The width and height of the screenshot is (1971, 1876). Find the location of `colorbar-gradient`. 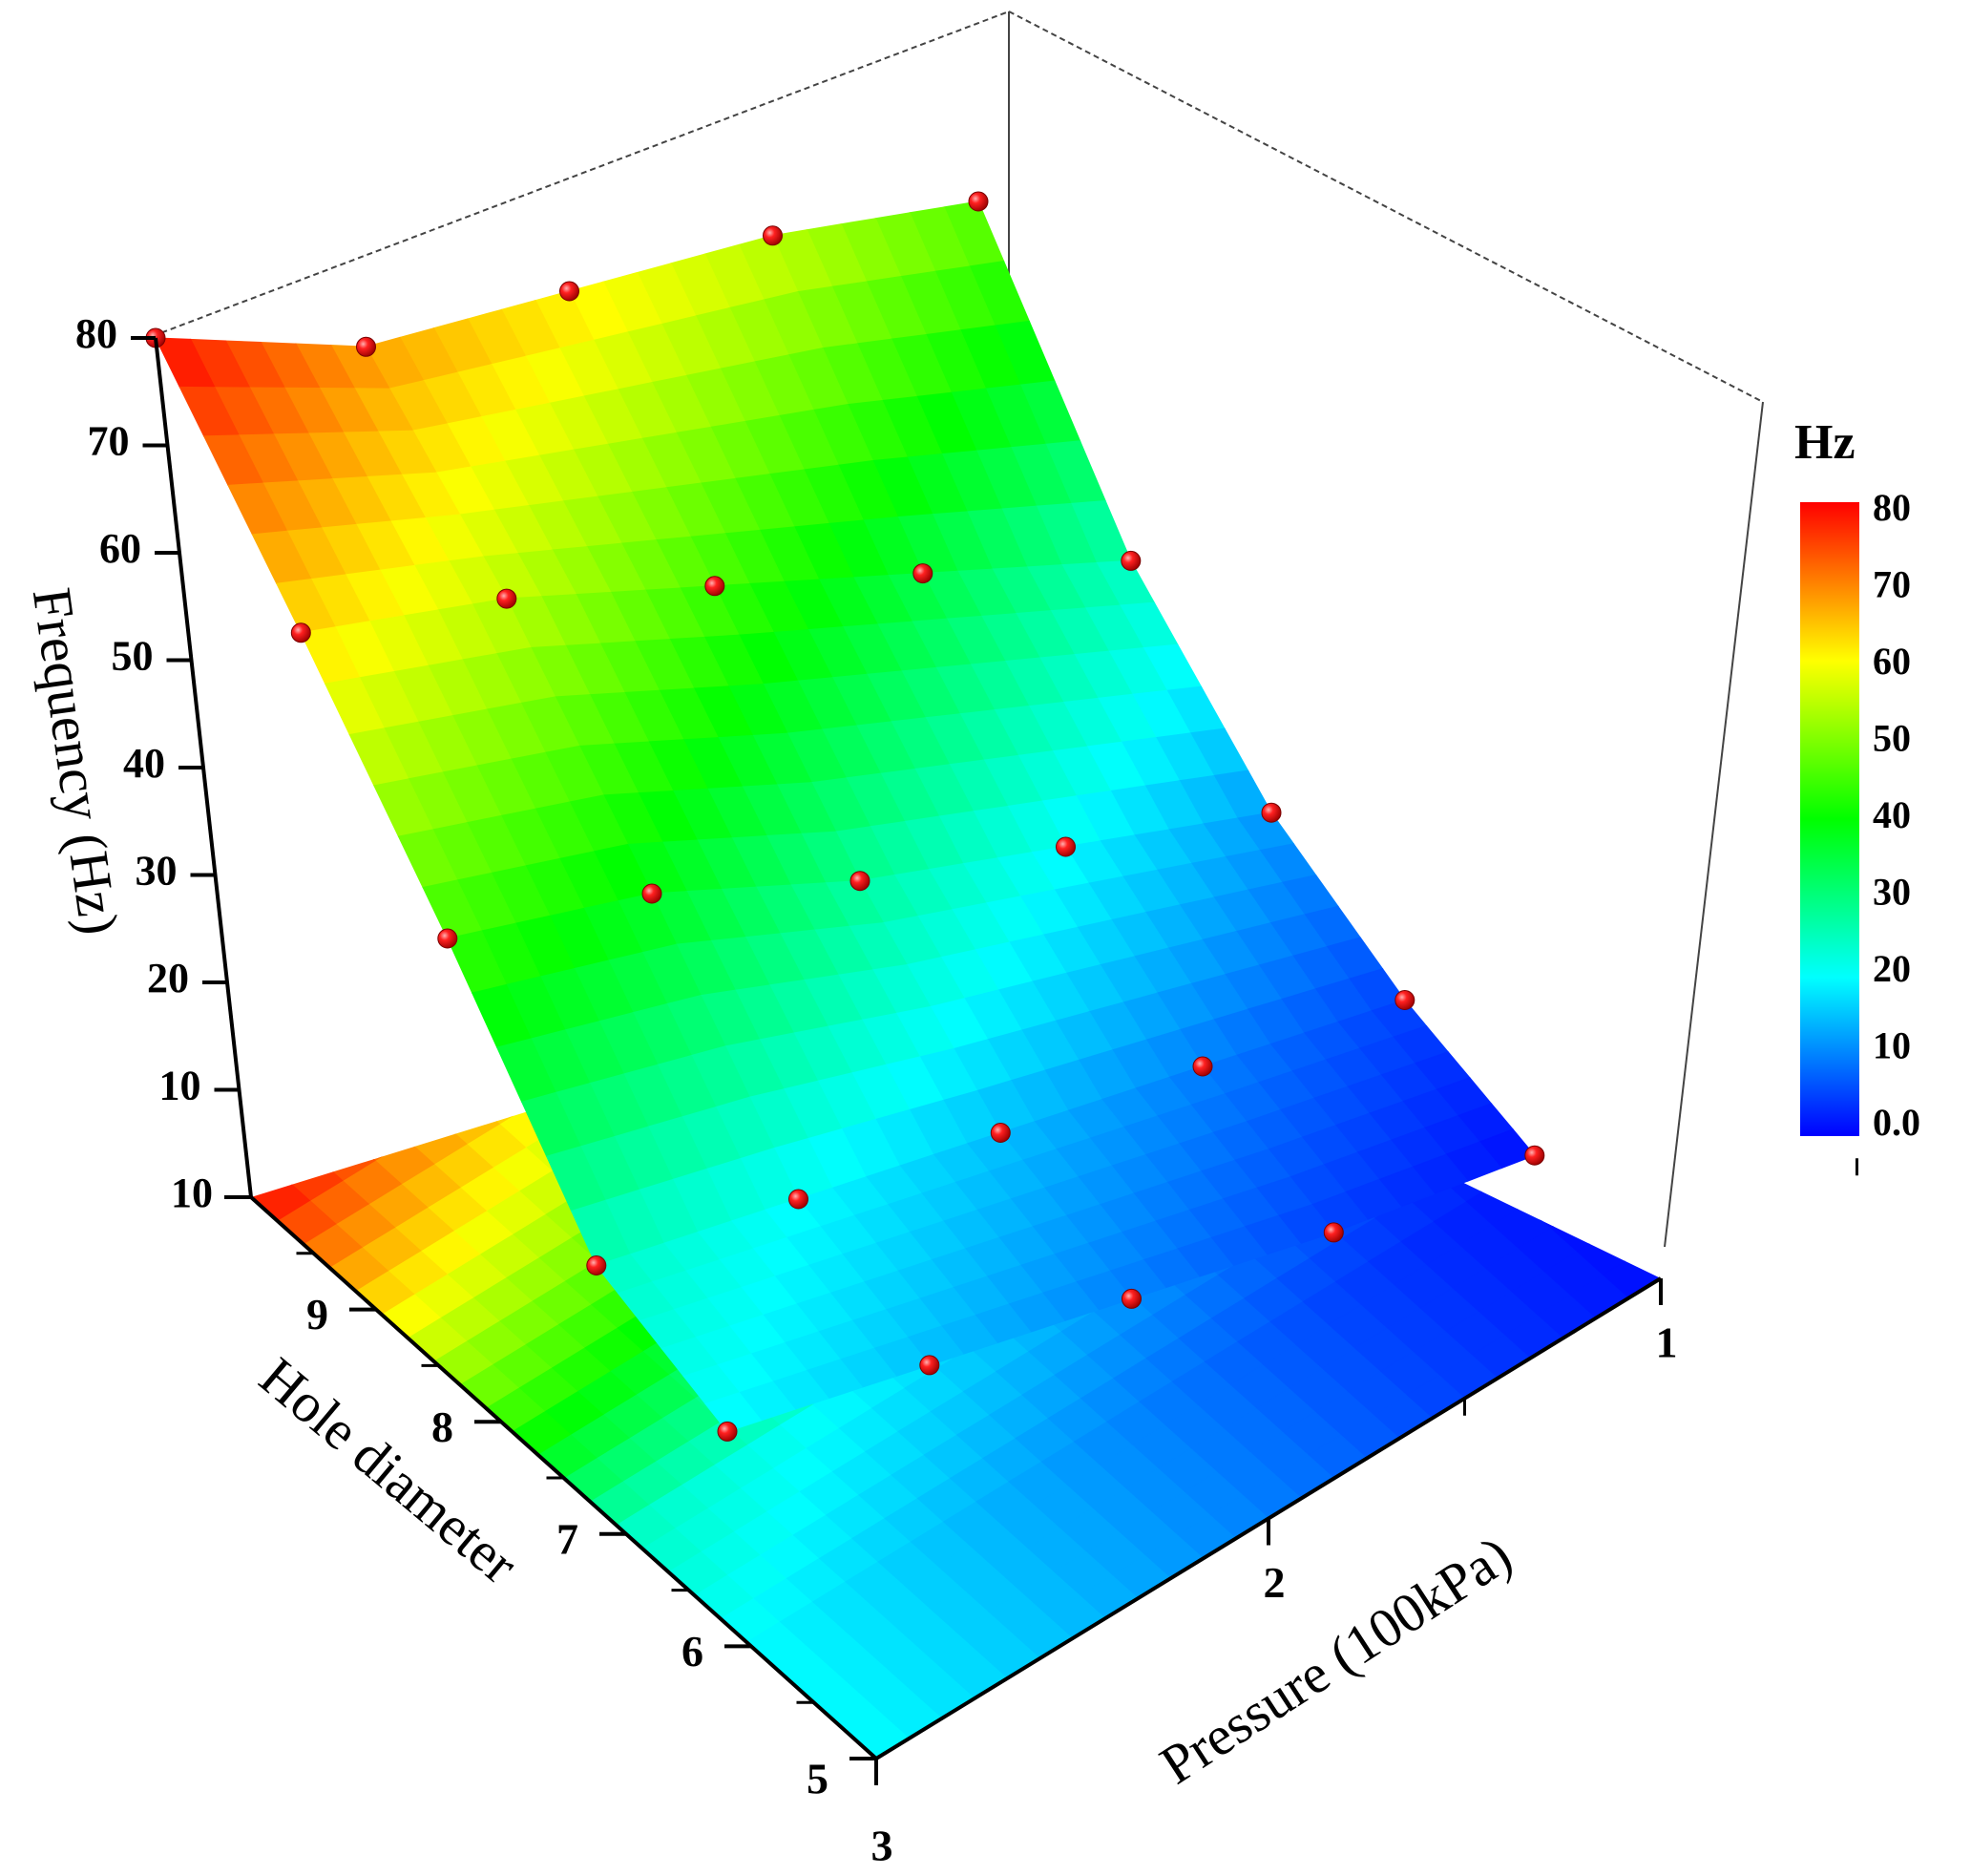

colorbar-gradient is located at coordinates (1830, 819).